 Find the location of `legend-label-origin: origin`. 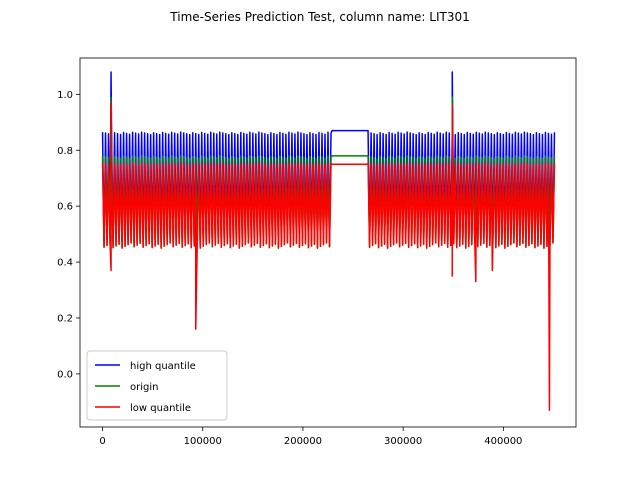

legend-label-origin: origin is located at coordinates (144, 387).